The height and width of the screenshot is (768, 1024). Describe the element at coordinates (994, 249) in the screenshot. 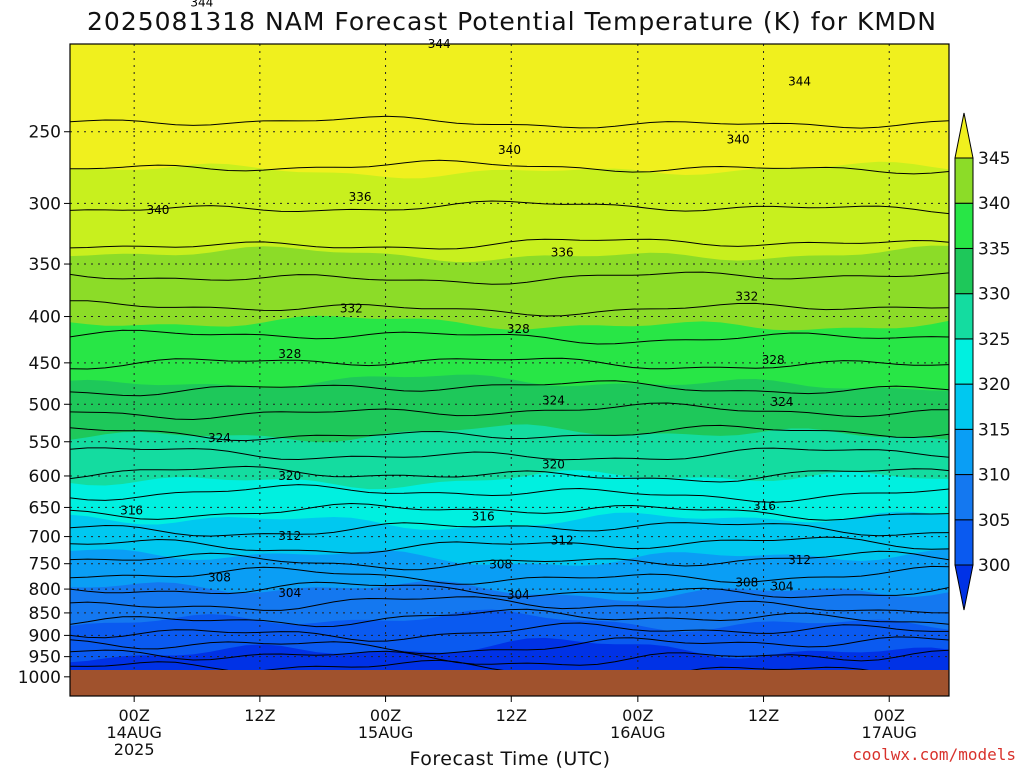

I see `colorbar-tick-label: 335` at that location.